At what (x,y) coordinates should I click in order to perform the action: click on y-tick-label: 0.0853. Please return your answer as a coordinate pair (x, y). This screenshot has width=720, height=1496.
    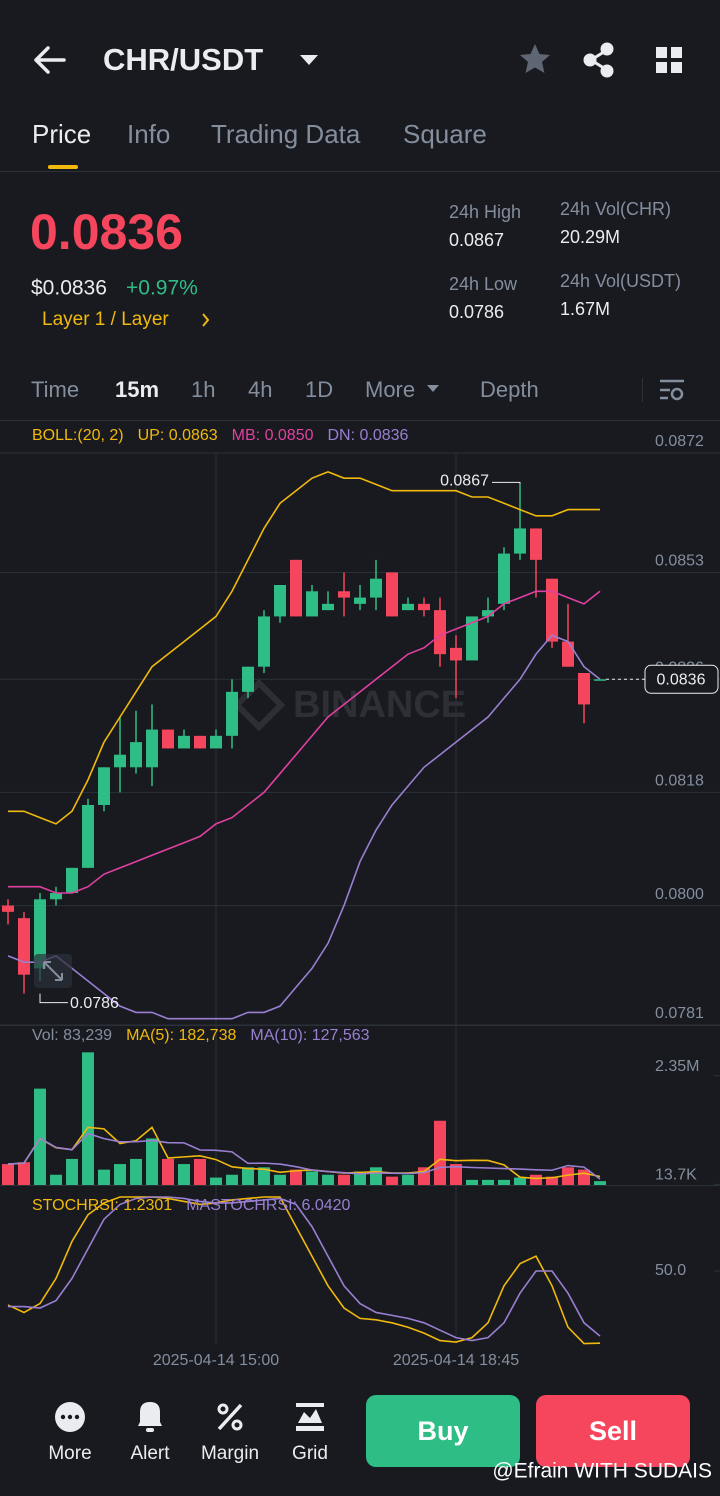
    Looking at the image, I should click on (679, 561).